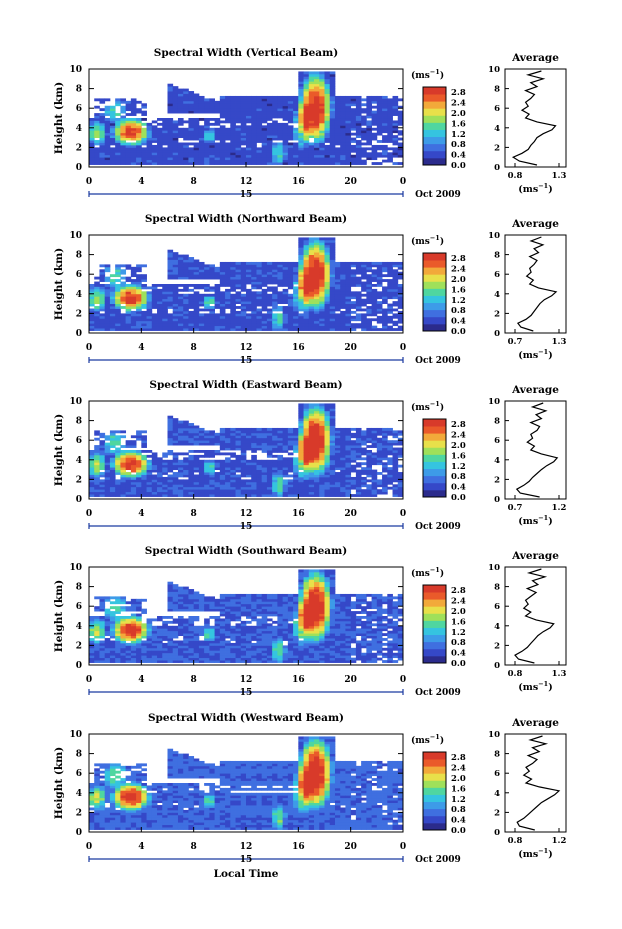 The width and height of the screenshot is (622, 929). What do you see at coordinates (458, 498) in the screenshot?
I see `colorbar-tick-label: 0.0` at bounding box center [458, 498].